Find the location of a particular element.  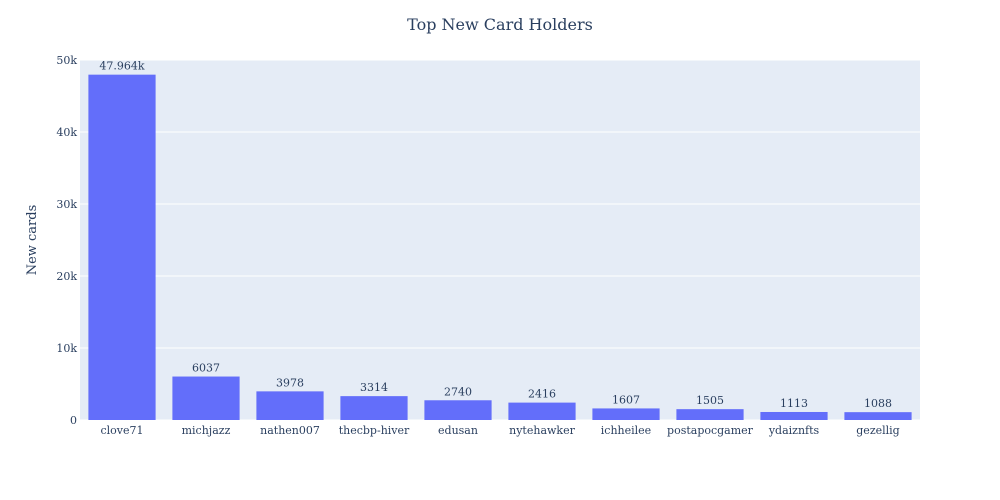

chart-title: Top New Card Holders is located at coordinates (500, 24).